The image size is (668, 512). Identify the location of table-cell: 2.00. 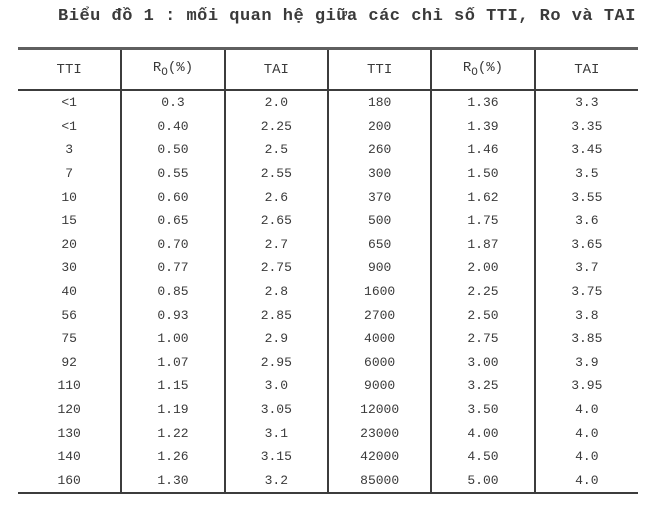
(482, 268).